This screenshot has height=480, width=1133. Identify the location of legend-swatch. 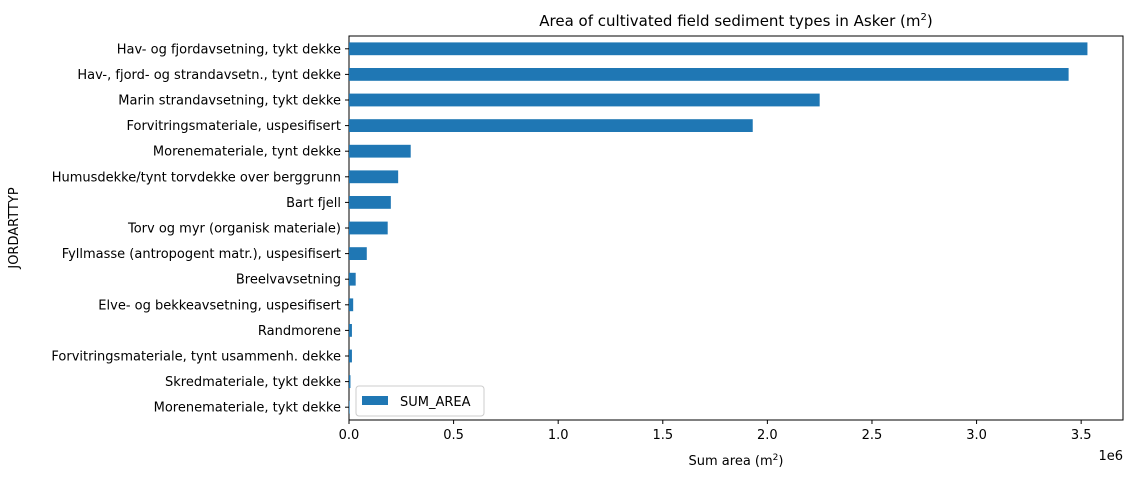
(375, 400).